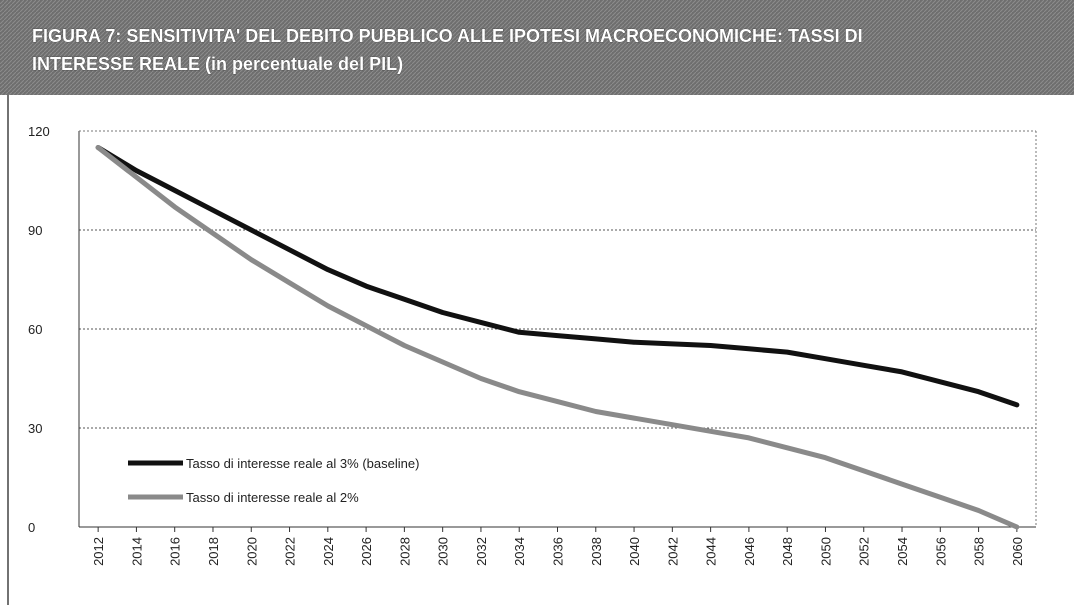 The height and width of the screenshot is (610, 1074). I want to click on x-tick-label: 2034, so click(519, 551).